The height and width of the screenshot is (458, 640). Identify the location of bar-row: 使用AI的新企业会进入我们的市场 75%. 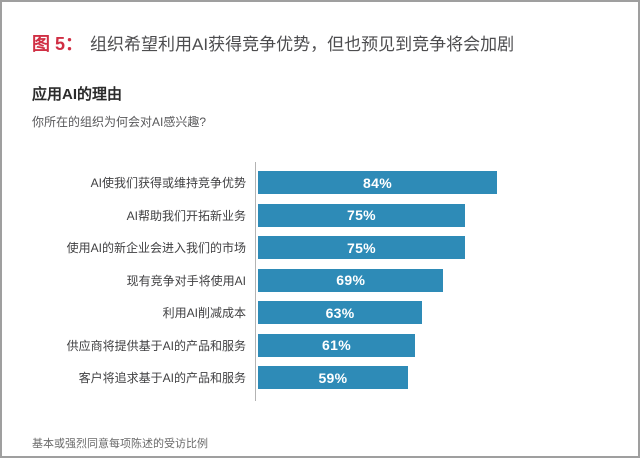
(320, 247).